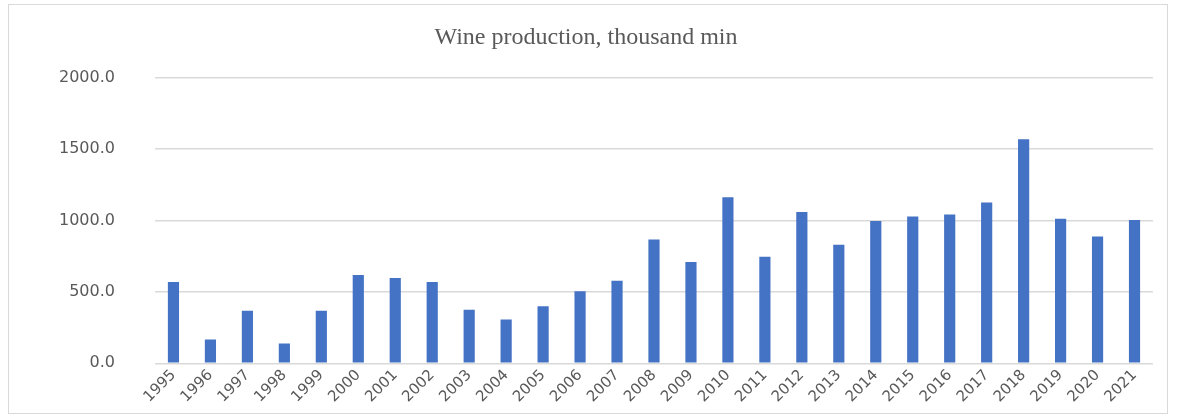 This screenshot has width=1178, height=420. Describe the element at coordinates (87, 76) in the screenshot. I see `y-tick-label: 2000.0` at that location.